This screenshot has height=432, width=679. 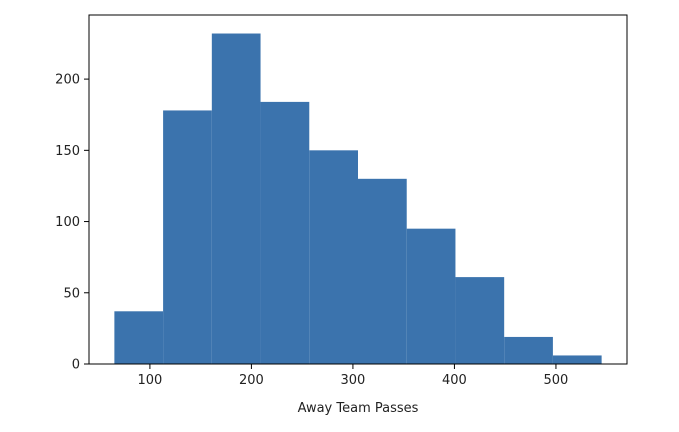 I want to click on y-tick-label: 50, so click(x=71, y=293).